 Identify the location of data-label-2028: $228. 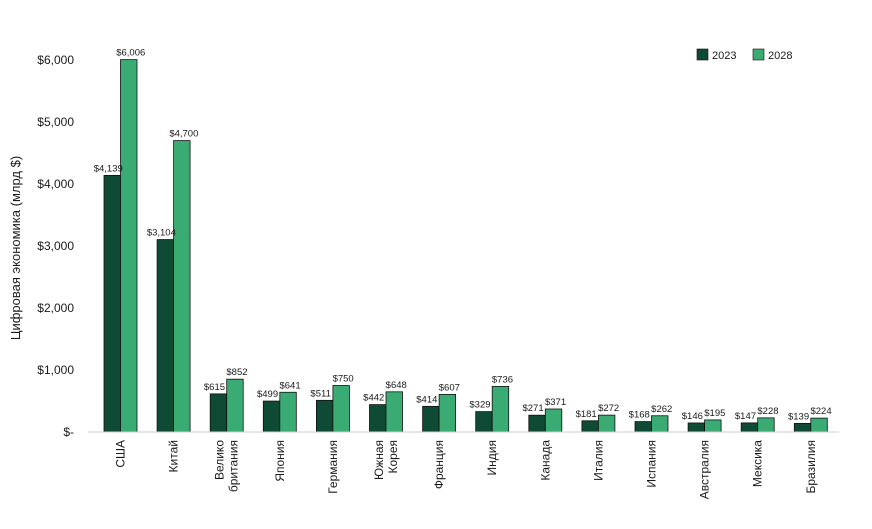
(767, 411).